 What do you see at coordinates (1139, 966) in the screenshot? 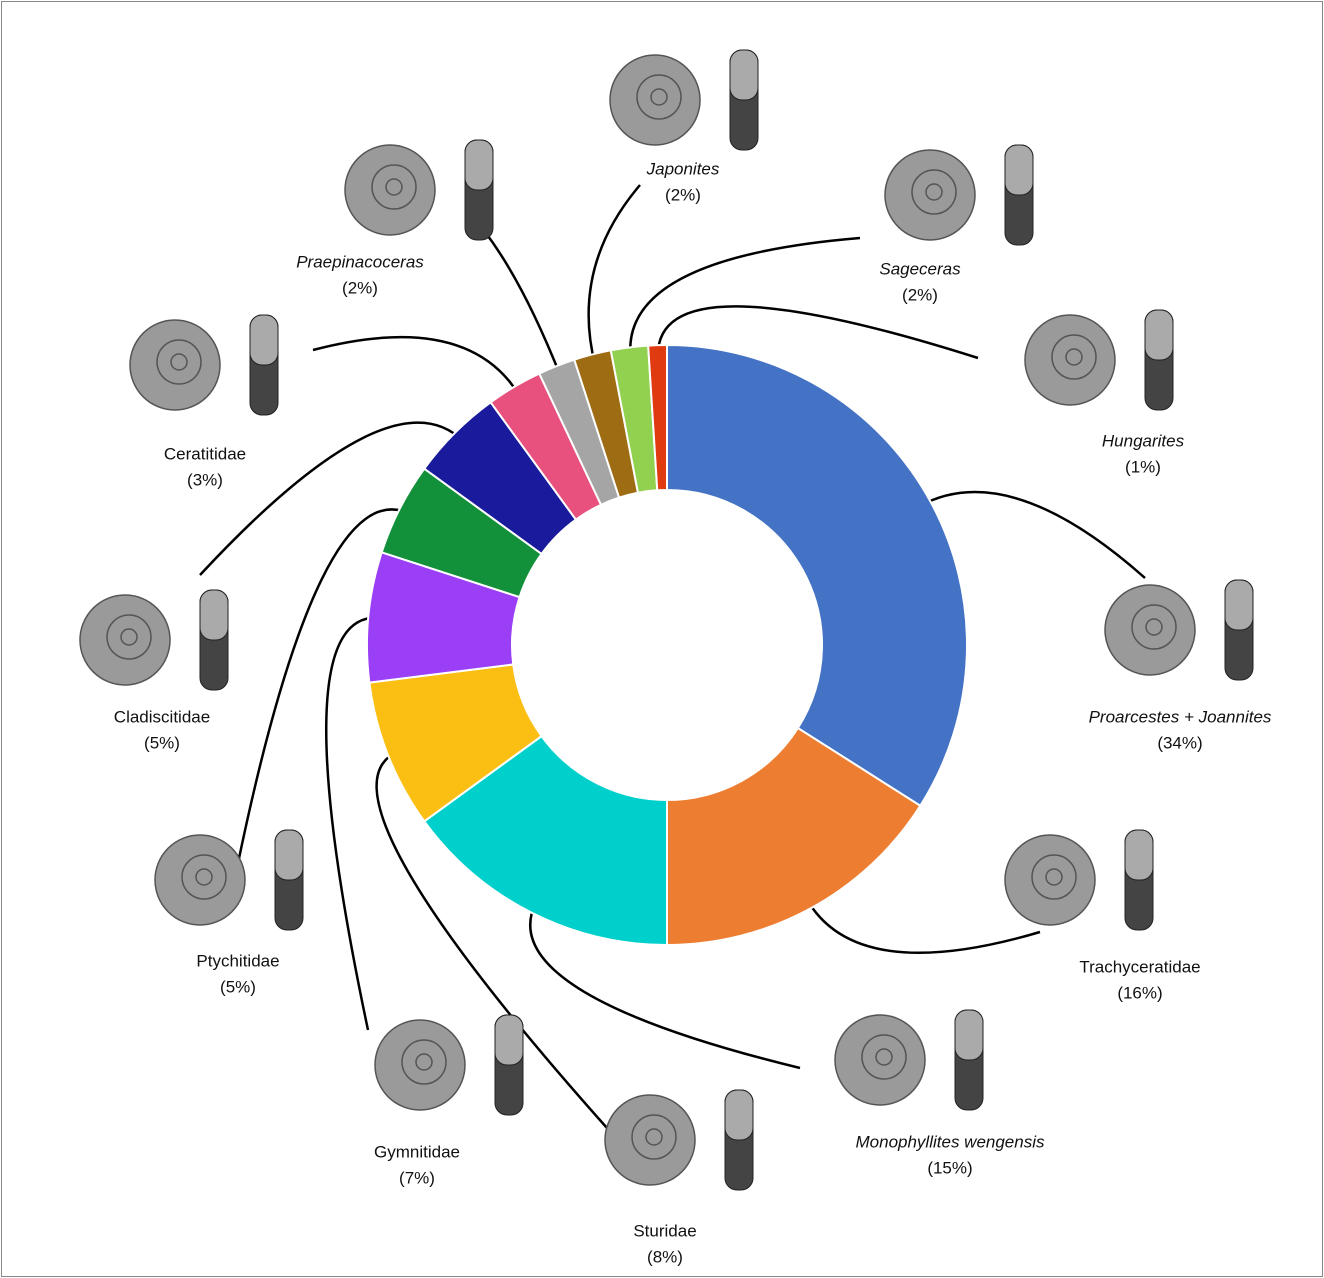
I see `slice-label: Trachyceratidae` at bounding box center [1139, 966].